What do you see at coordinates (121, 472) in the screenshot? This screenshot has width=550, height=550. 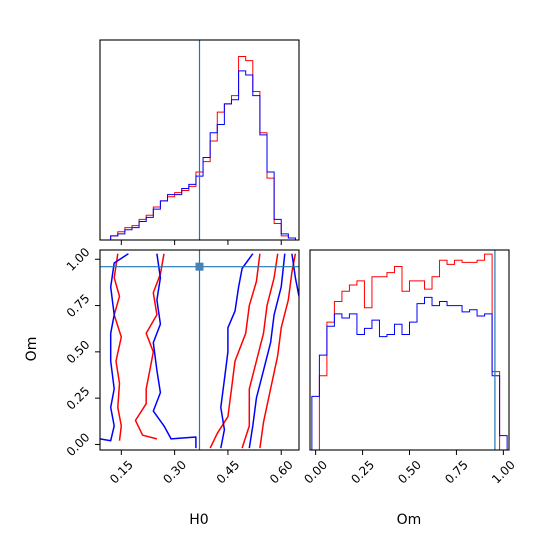 I see `joint-x-tick-label: 0.15` at bounding box center [121, 472].